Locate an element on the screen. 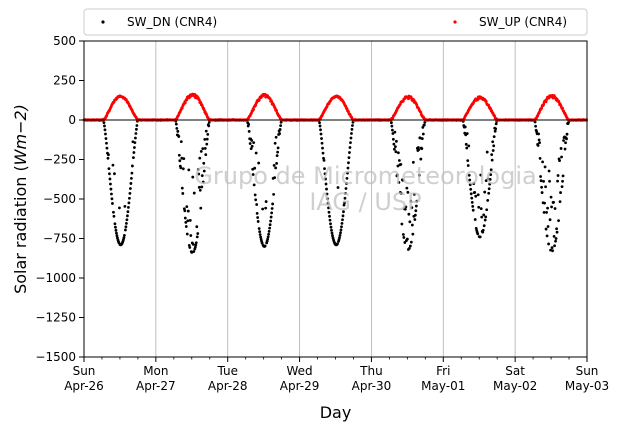 This screenshot has height=431, width=622. y-tick-label: −500 is located at coordinates (59, 199).